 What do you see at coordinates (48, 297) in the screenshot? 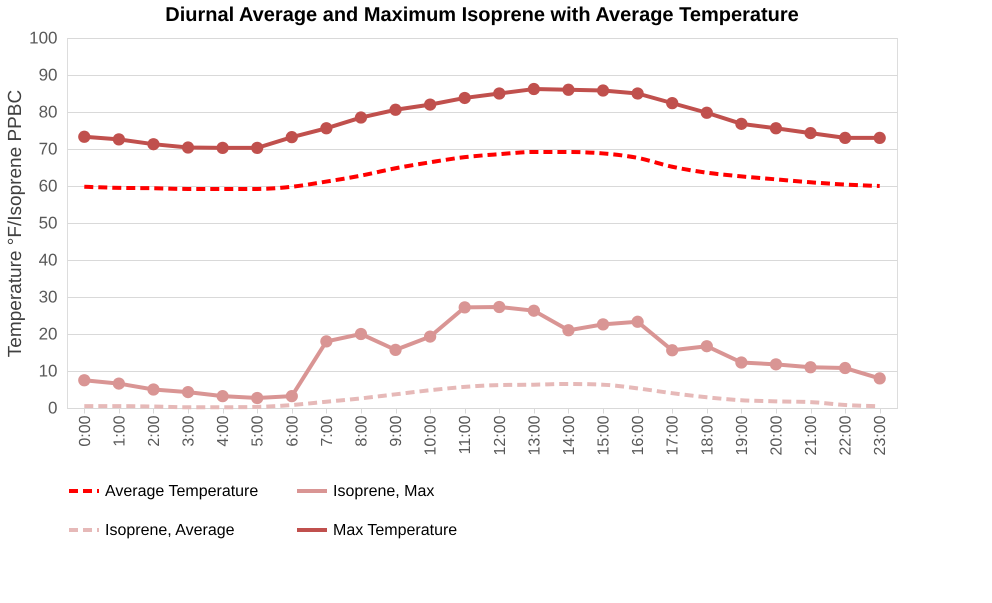
I see `y-tick-label: 30` at bounding box center [48, 297].